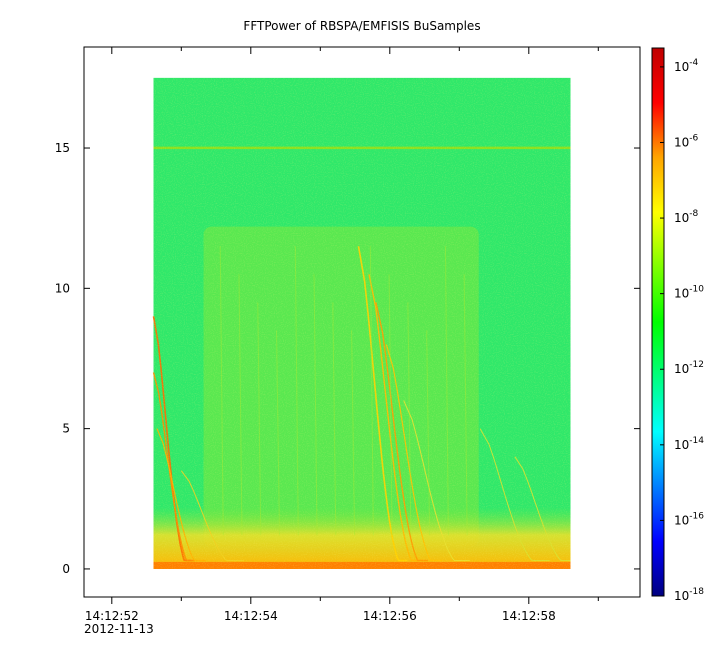 This screenshot has width=724, height=656. What do you see at coordinates (251, 616) in the screenshot?
I see `x-tick-label: 14:12:54` at bounding box center [251, 616].